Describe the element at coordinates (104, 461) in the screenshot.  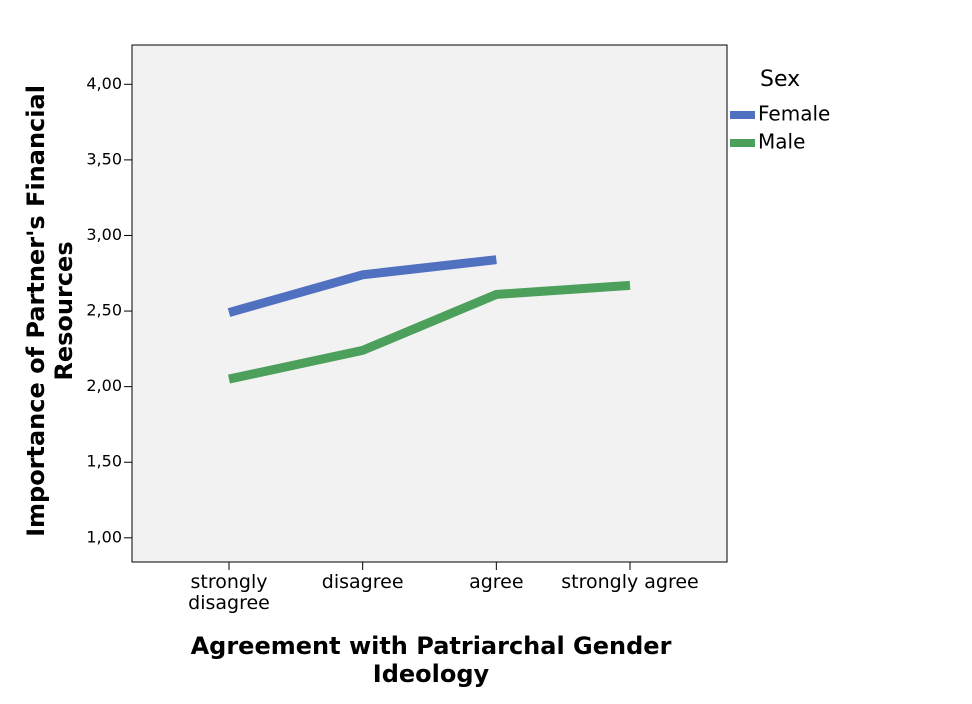
I see `y-tick-label: 1,50` at that location.